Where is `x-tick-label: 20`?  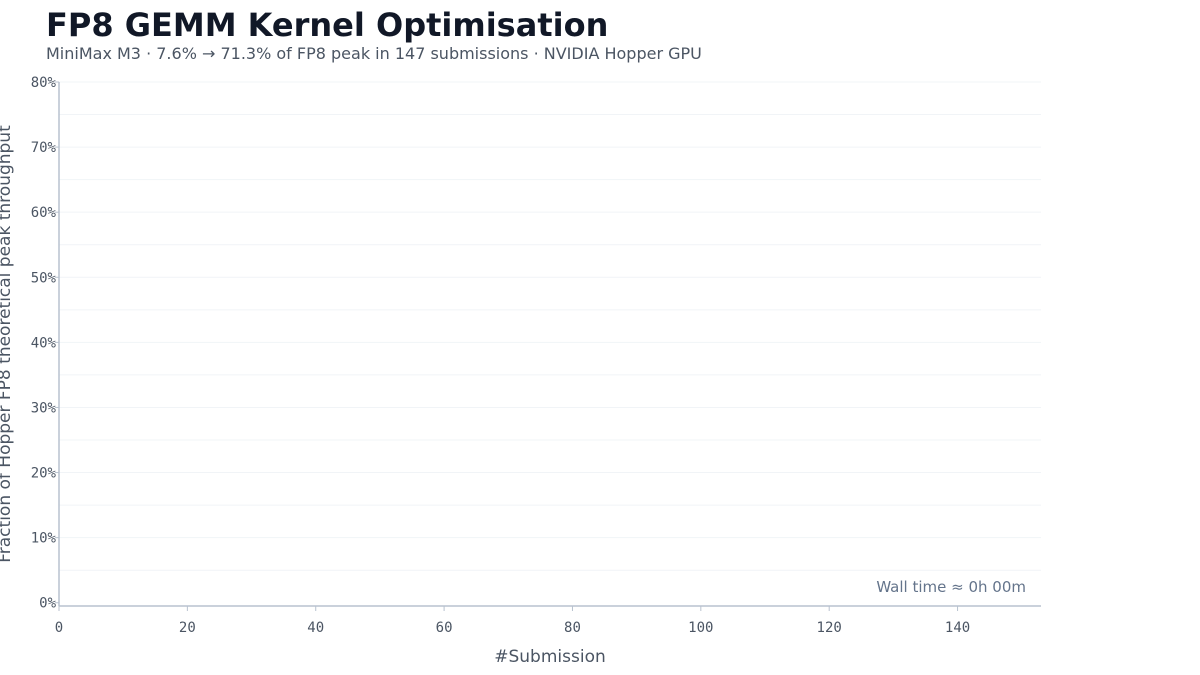
x-tick-label: 20 is located at coordinates (187, 628).